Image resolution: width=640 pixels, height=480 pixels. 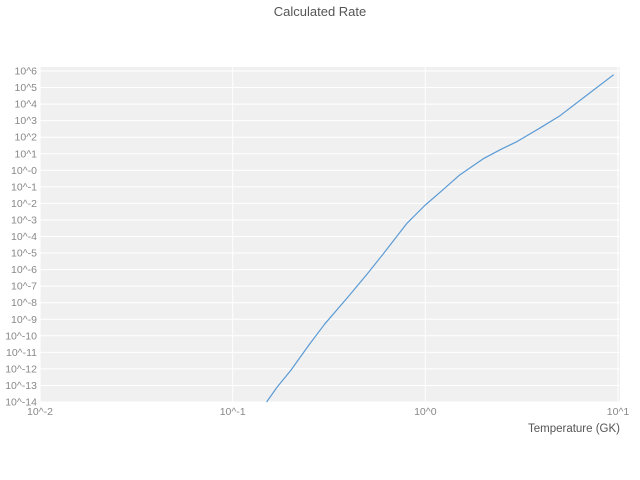 What do you see at coordinates (21, 353) in the screenshot?
I see `y-tick-label: 10^-11` at bounding box center [21, 353].